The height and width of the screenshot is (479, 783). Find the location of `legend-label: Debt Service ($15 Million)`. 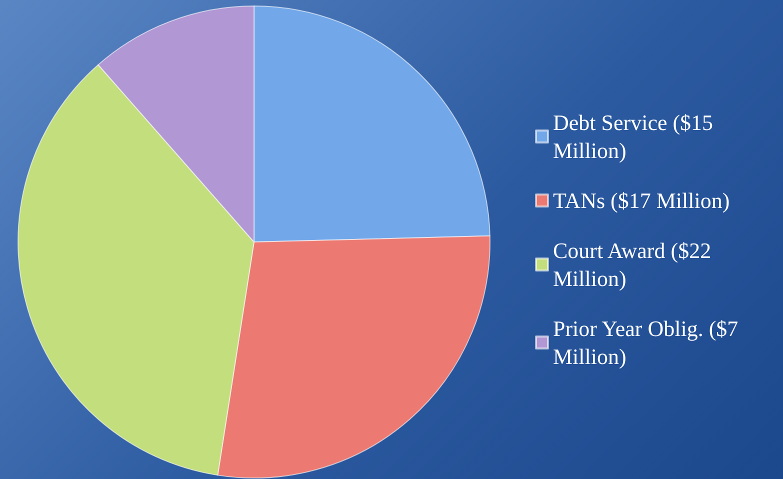

legend-label: Debt Service ($15 Million) is located at coordinates (636, 136).